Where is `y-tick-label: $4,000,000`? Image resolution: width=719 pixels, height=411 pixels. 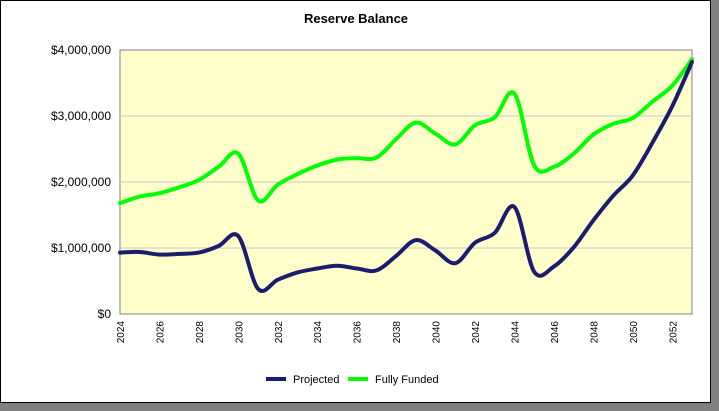
y-tick-label: $4,000,000 is located at coordinates (81, 50).